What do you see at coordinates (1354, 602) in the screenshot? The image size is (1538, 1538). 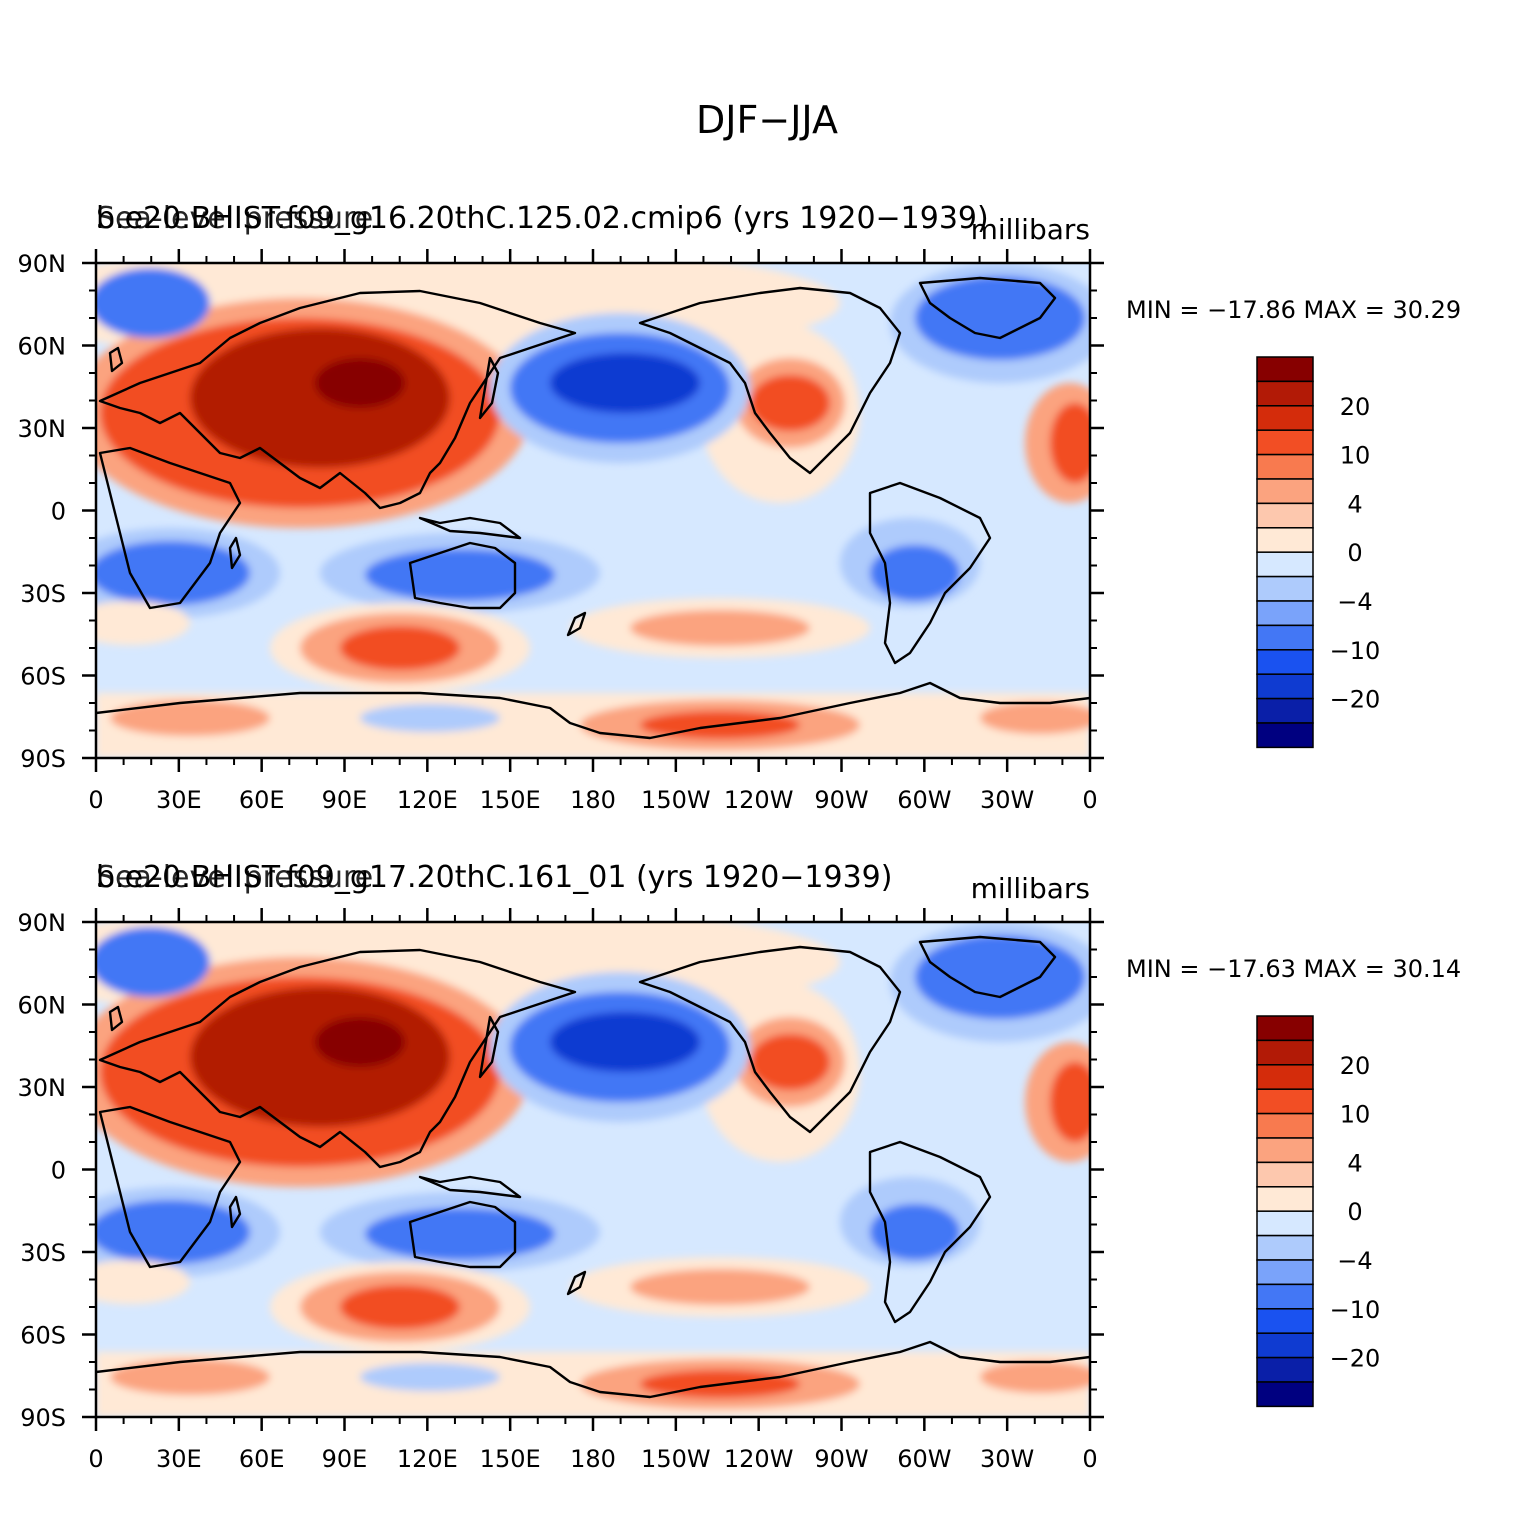 I see `colorbar-label: −4` at bounding box center [1354, 602].